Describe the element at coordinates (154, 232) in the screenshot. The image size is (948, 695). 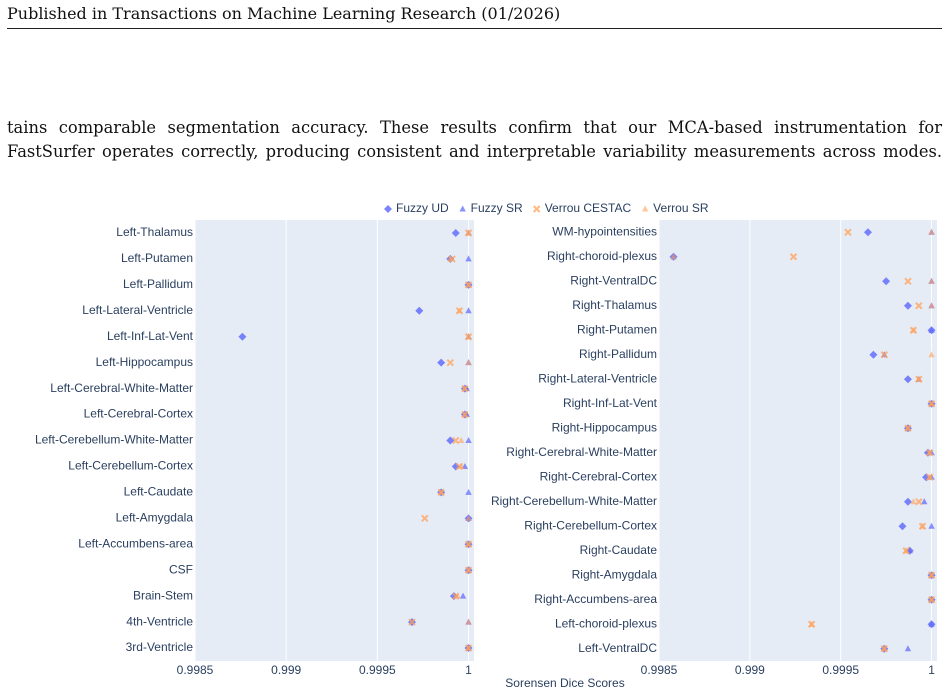
I see `y-tick-label: Left-Thalamus` at that location.